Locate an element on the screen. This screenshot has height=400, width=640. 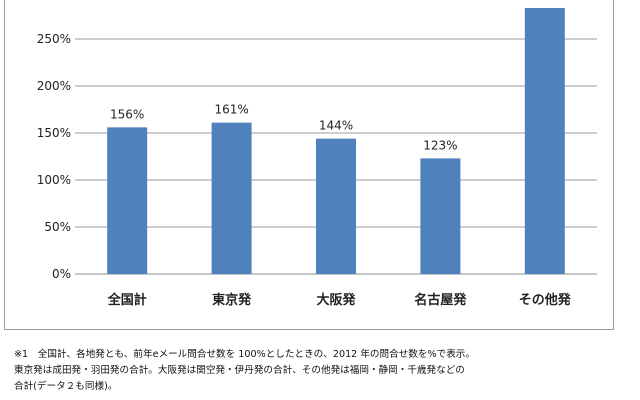
x-tick-label: 大阪発 is located at coordinates (336, 300).